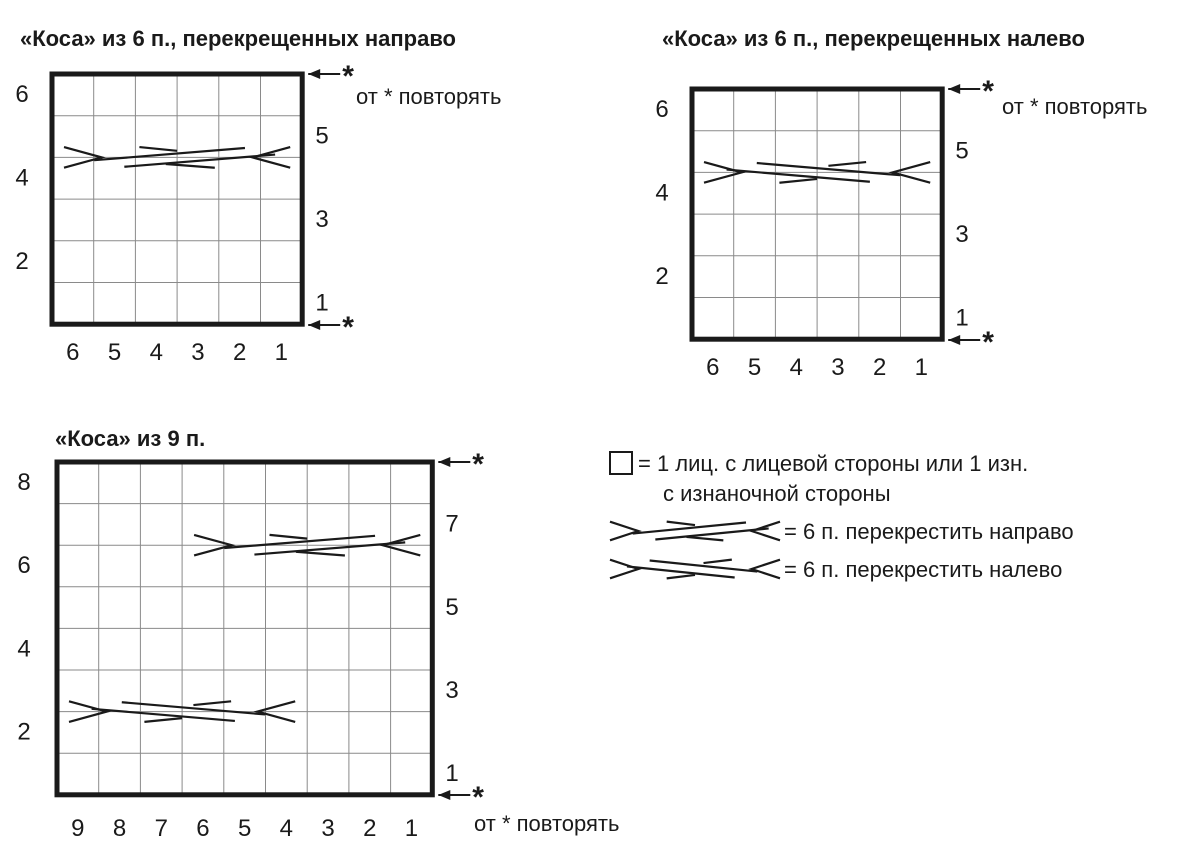 The image size is (1200, 861). I want to click on legend-square-icon, so click(621, 463).